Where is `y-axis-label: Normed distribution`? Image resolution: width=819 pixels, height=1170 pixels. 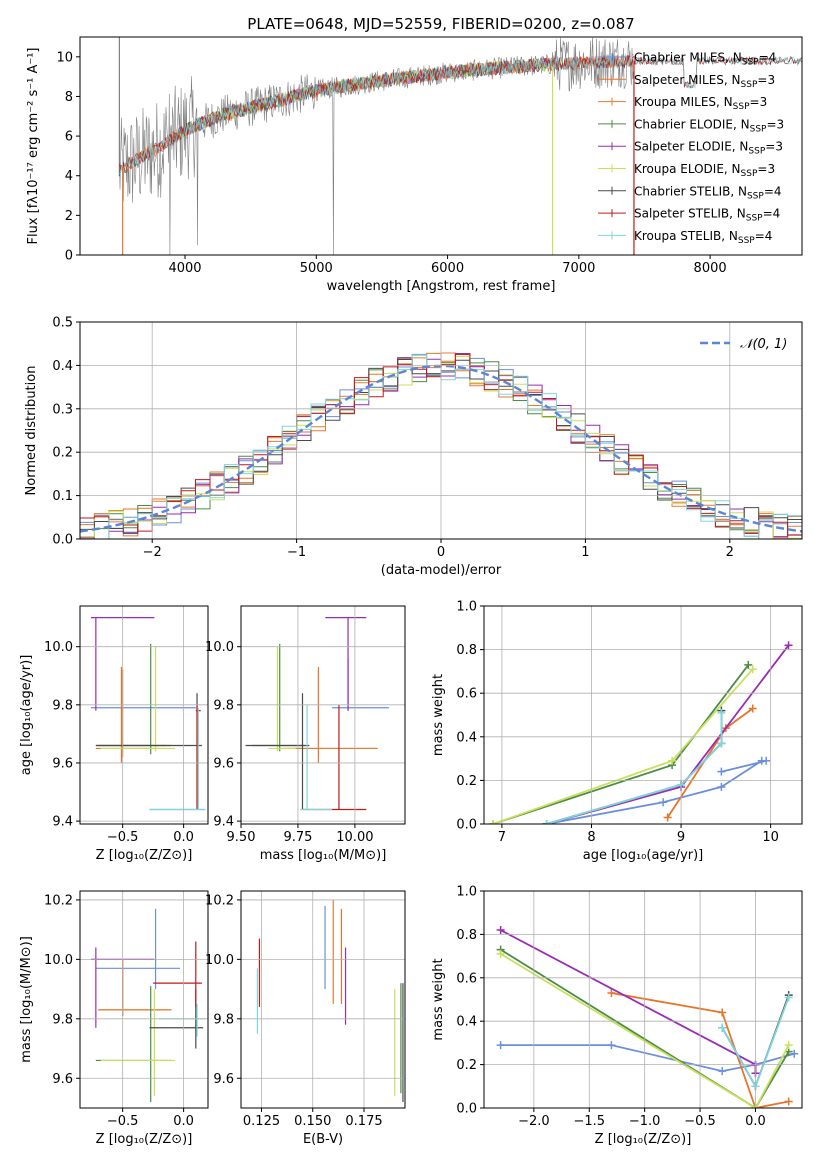 y-axis-label: Normed distribution is located at coordinates (31, 431).